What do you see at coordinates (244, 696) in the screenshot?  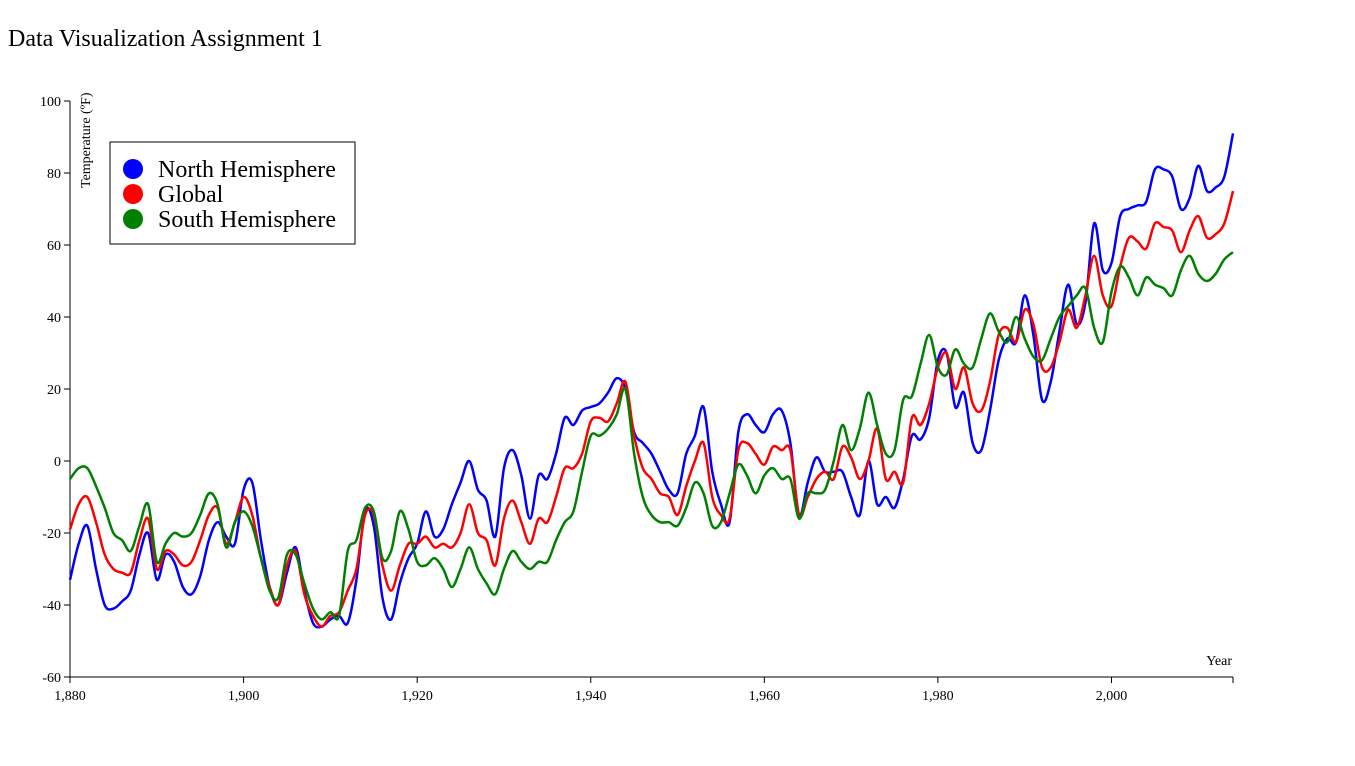 I see `x-tick-label: 1,900` at bounding box center [244, 696].